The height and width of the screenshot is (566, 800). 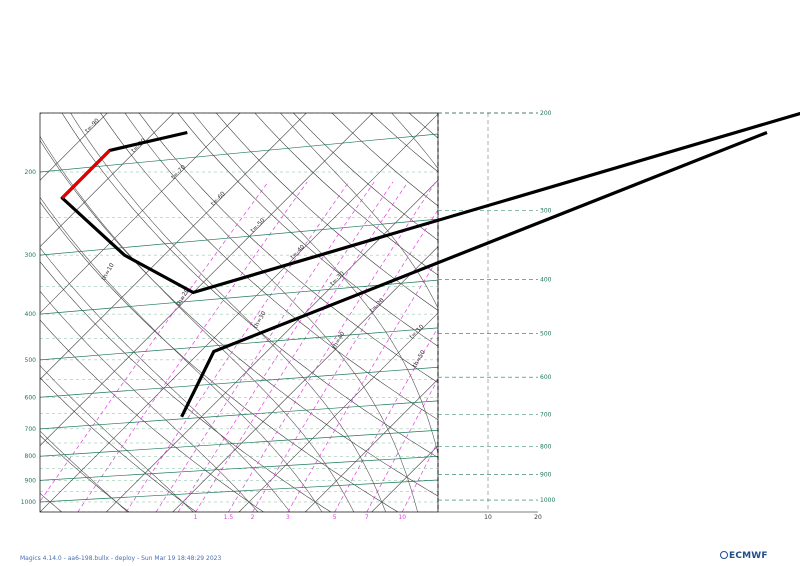 I want to click on dry-adiabat-label: th=50, so click(x=419, y=359).